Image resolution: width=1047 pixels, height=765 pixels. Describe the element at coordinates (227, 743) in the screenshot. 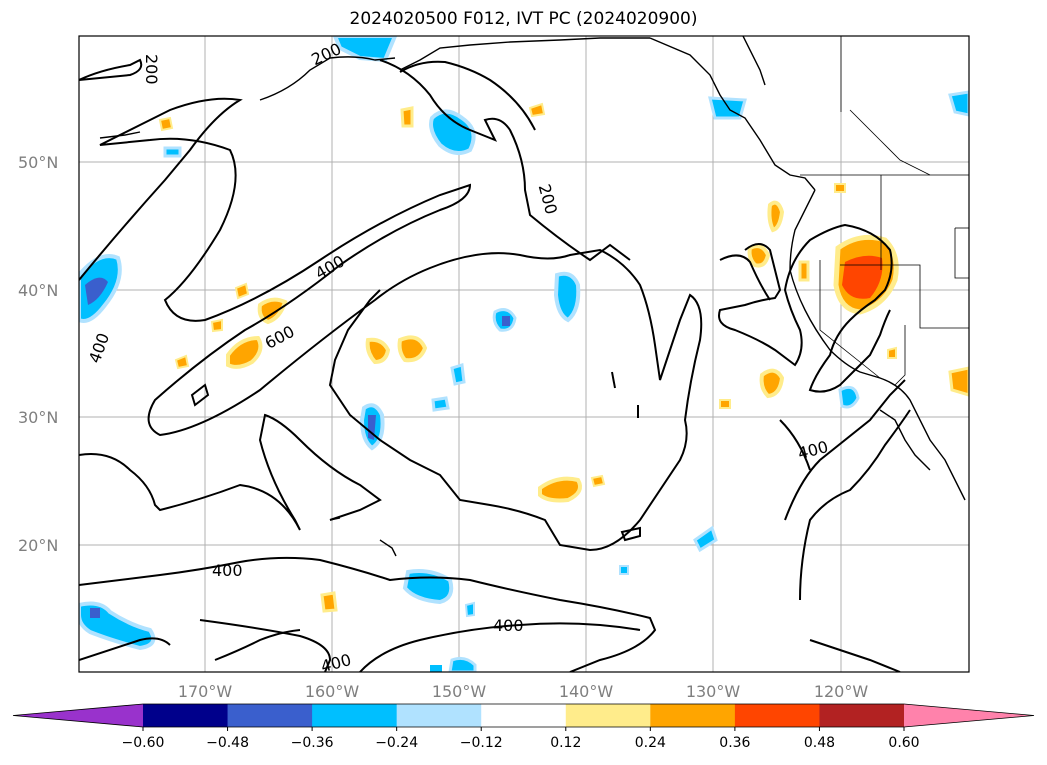

I see `colorbar-tick-label: −0.48` at that location.